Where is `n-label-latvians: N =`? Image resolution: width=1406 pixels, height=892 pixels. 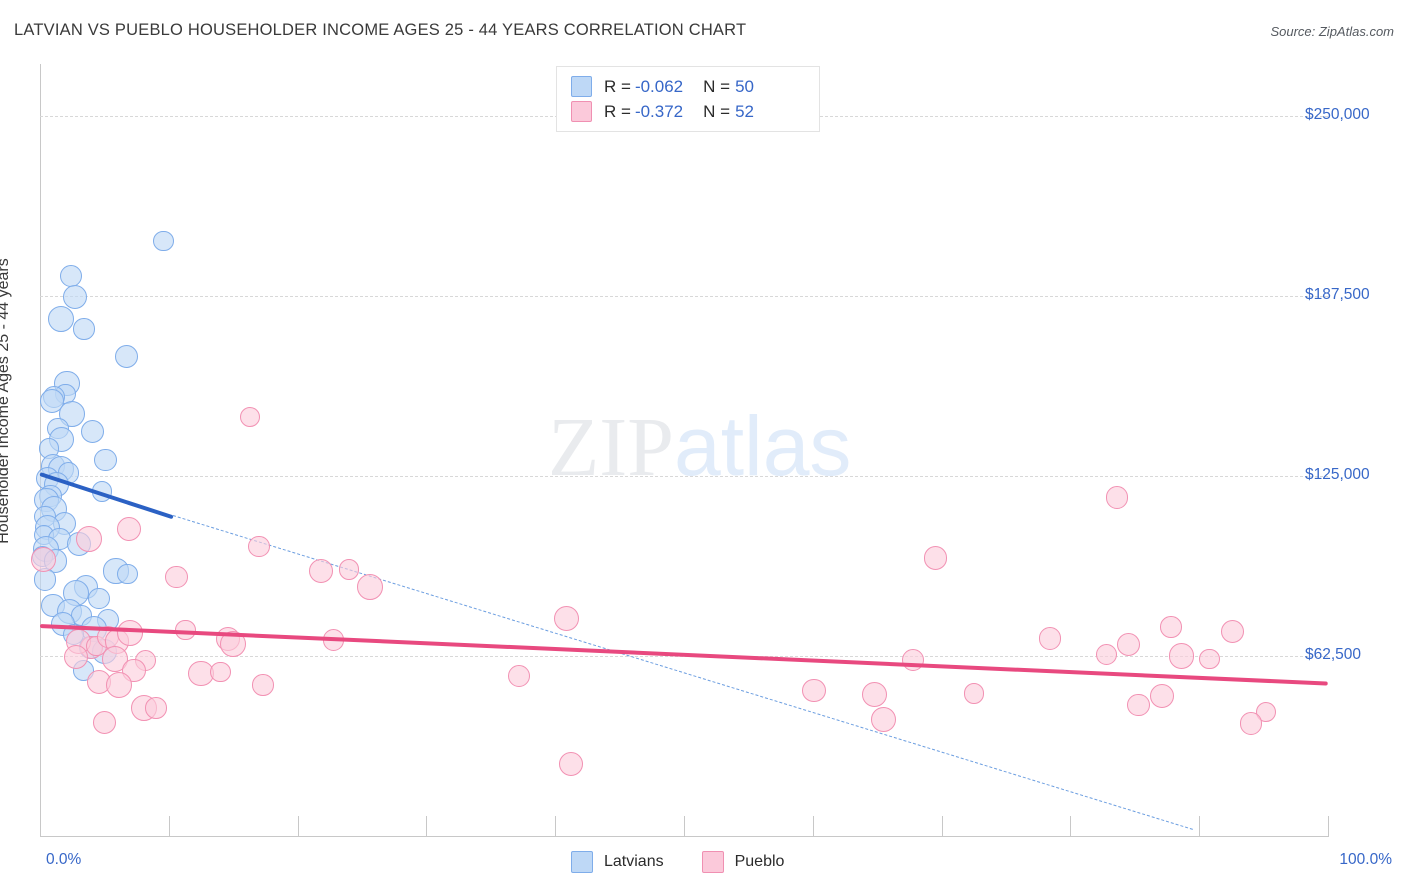
n-label-latvians: N = is located at coordinates (717, 86).